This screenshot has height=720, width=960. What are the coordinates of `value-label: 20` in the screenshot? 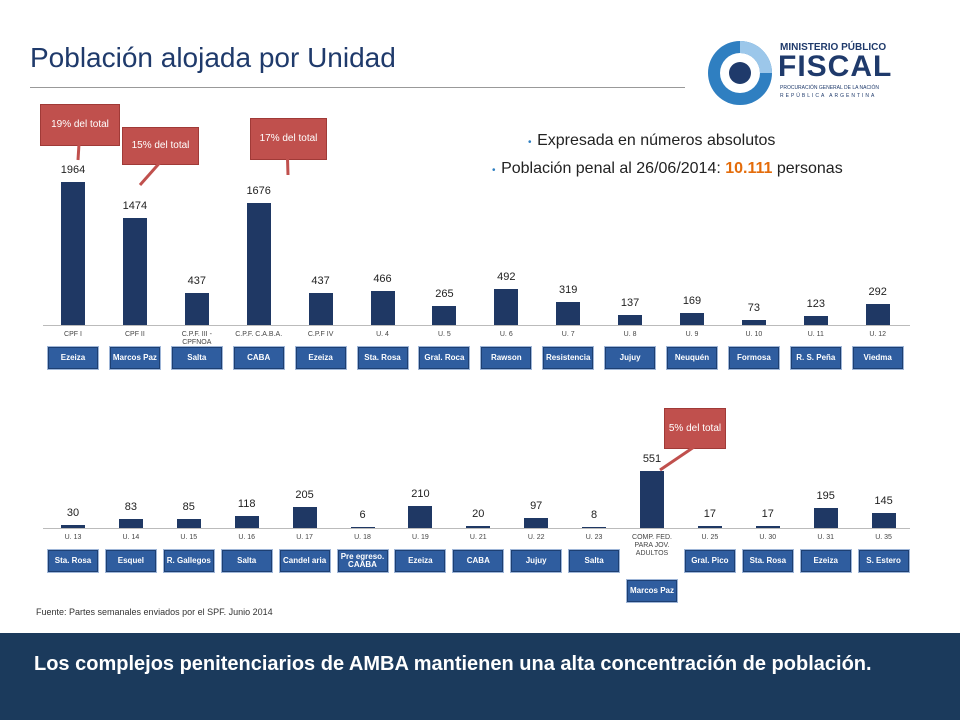 It's located at (478, 513).